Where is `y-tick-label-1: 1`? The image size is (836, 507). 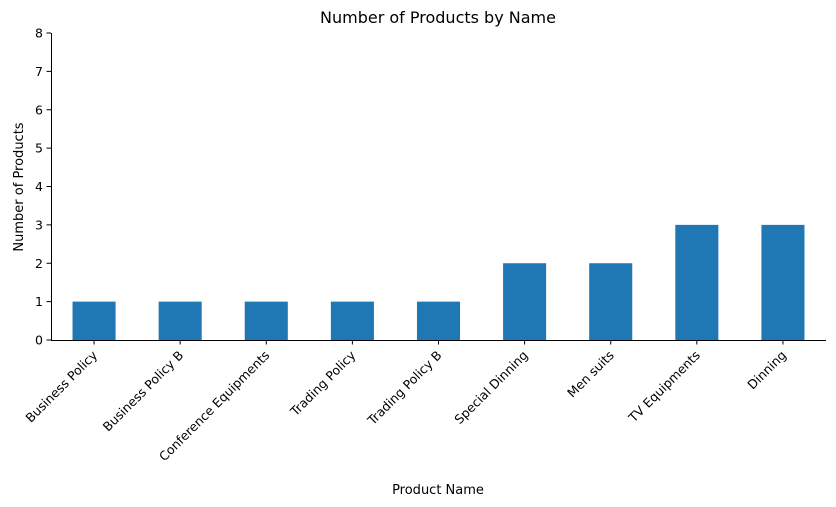 y-tick-label-1: 1 is located at coordinates (39, 301).